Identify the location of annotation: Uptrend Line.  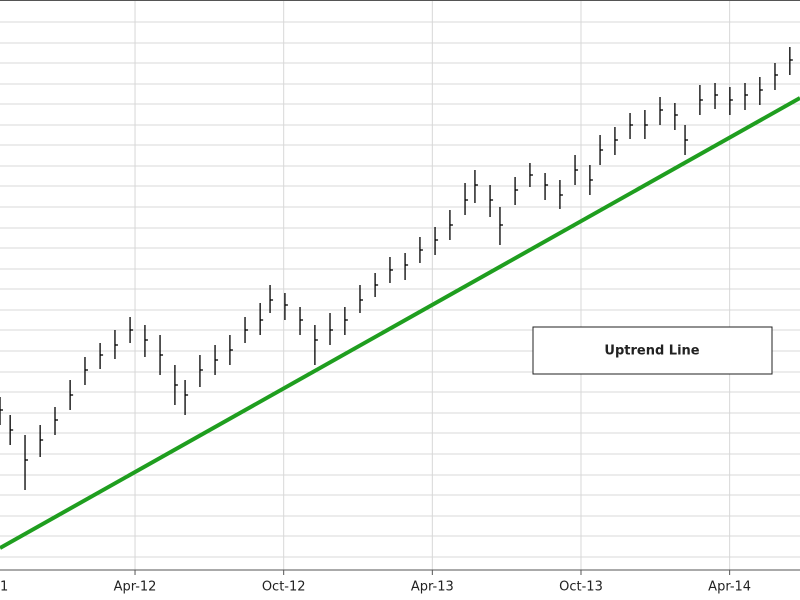
(651, 351).